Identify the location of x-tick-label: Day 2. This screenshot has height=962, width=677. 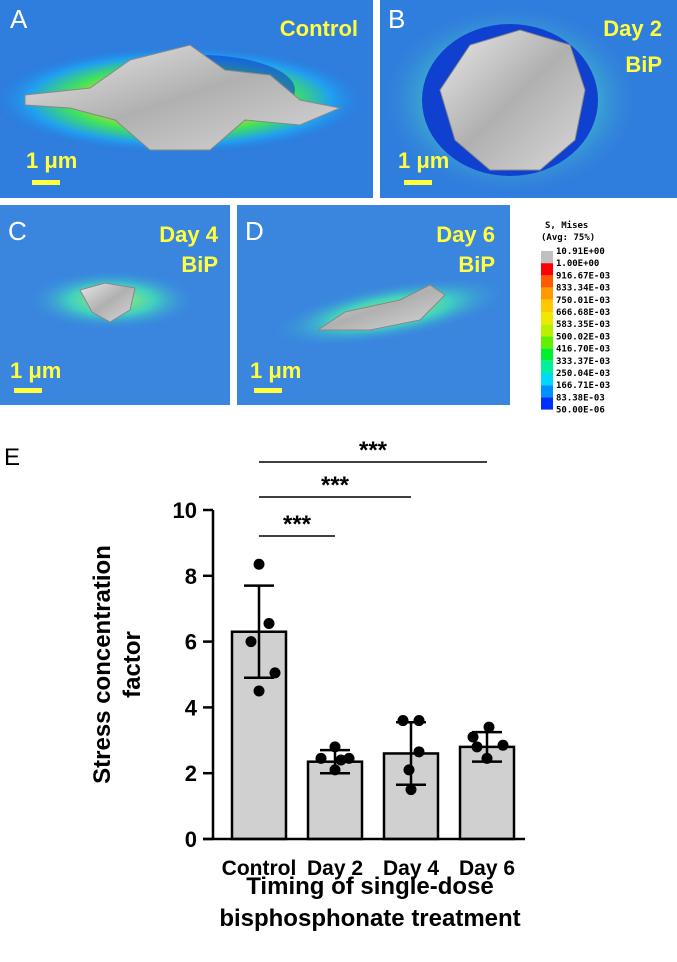
(335, 868).